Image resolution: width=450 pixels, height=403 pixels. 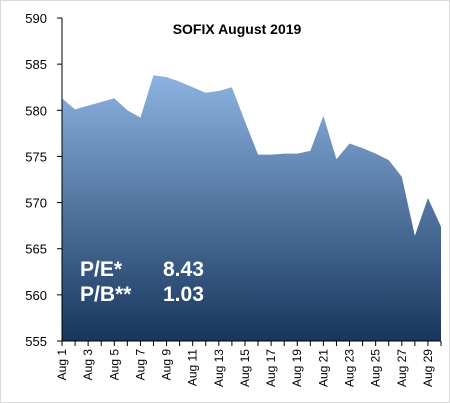 I want to click on annotation-value: 1.03, so click(x=183, y=294).